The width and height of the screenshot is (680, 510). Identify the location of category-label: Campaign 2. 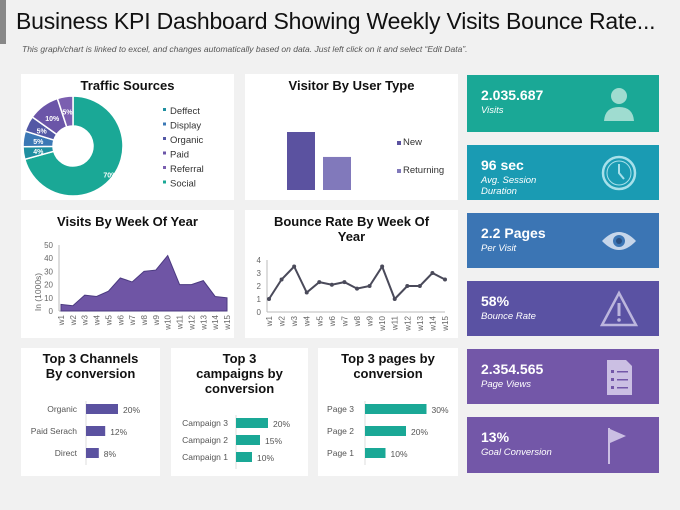
(205, 440).